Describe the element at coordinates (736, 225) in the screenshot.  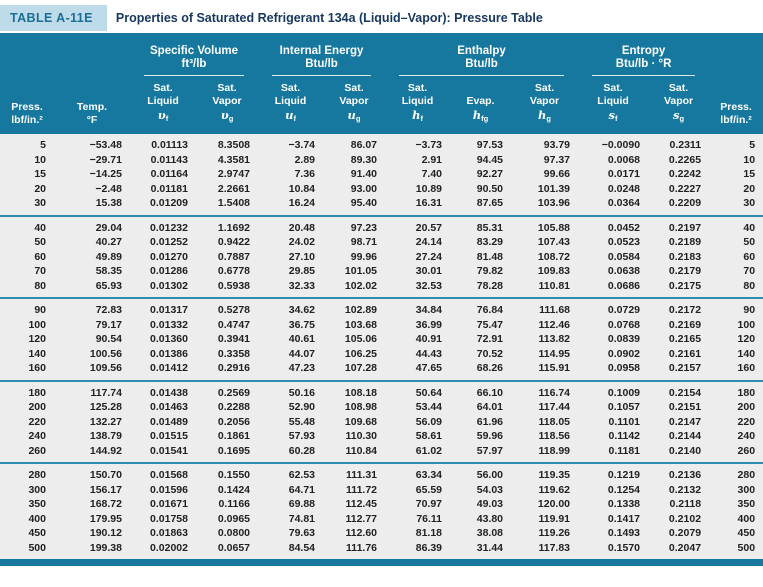
I see `table-cell: 40` at that location.